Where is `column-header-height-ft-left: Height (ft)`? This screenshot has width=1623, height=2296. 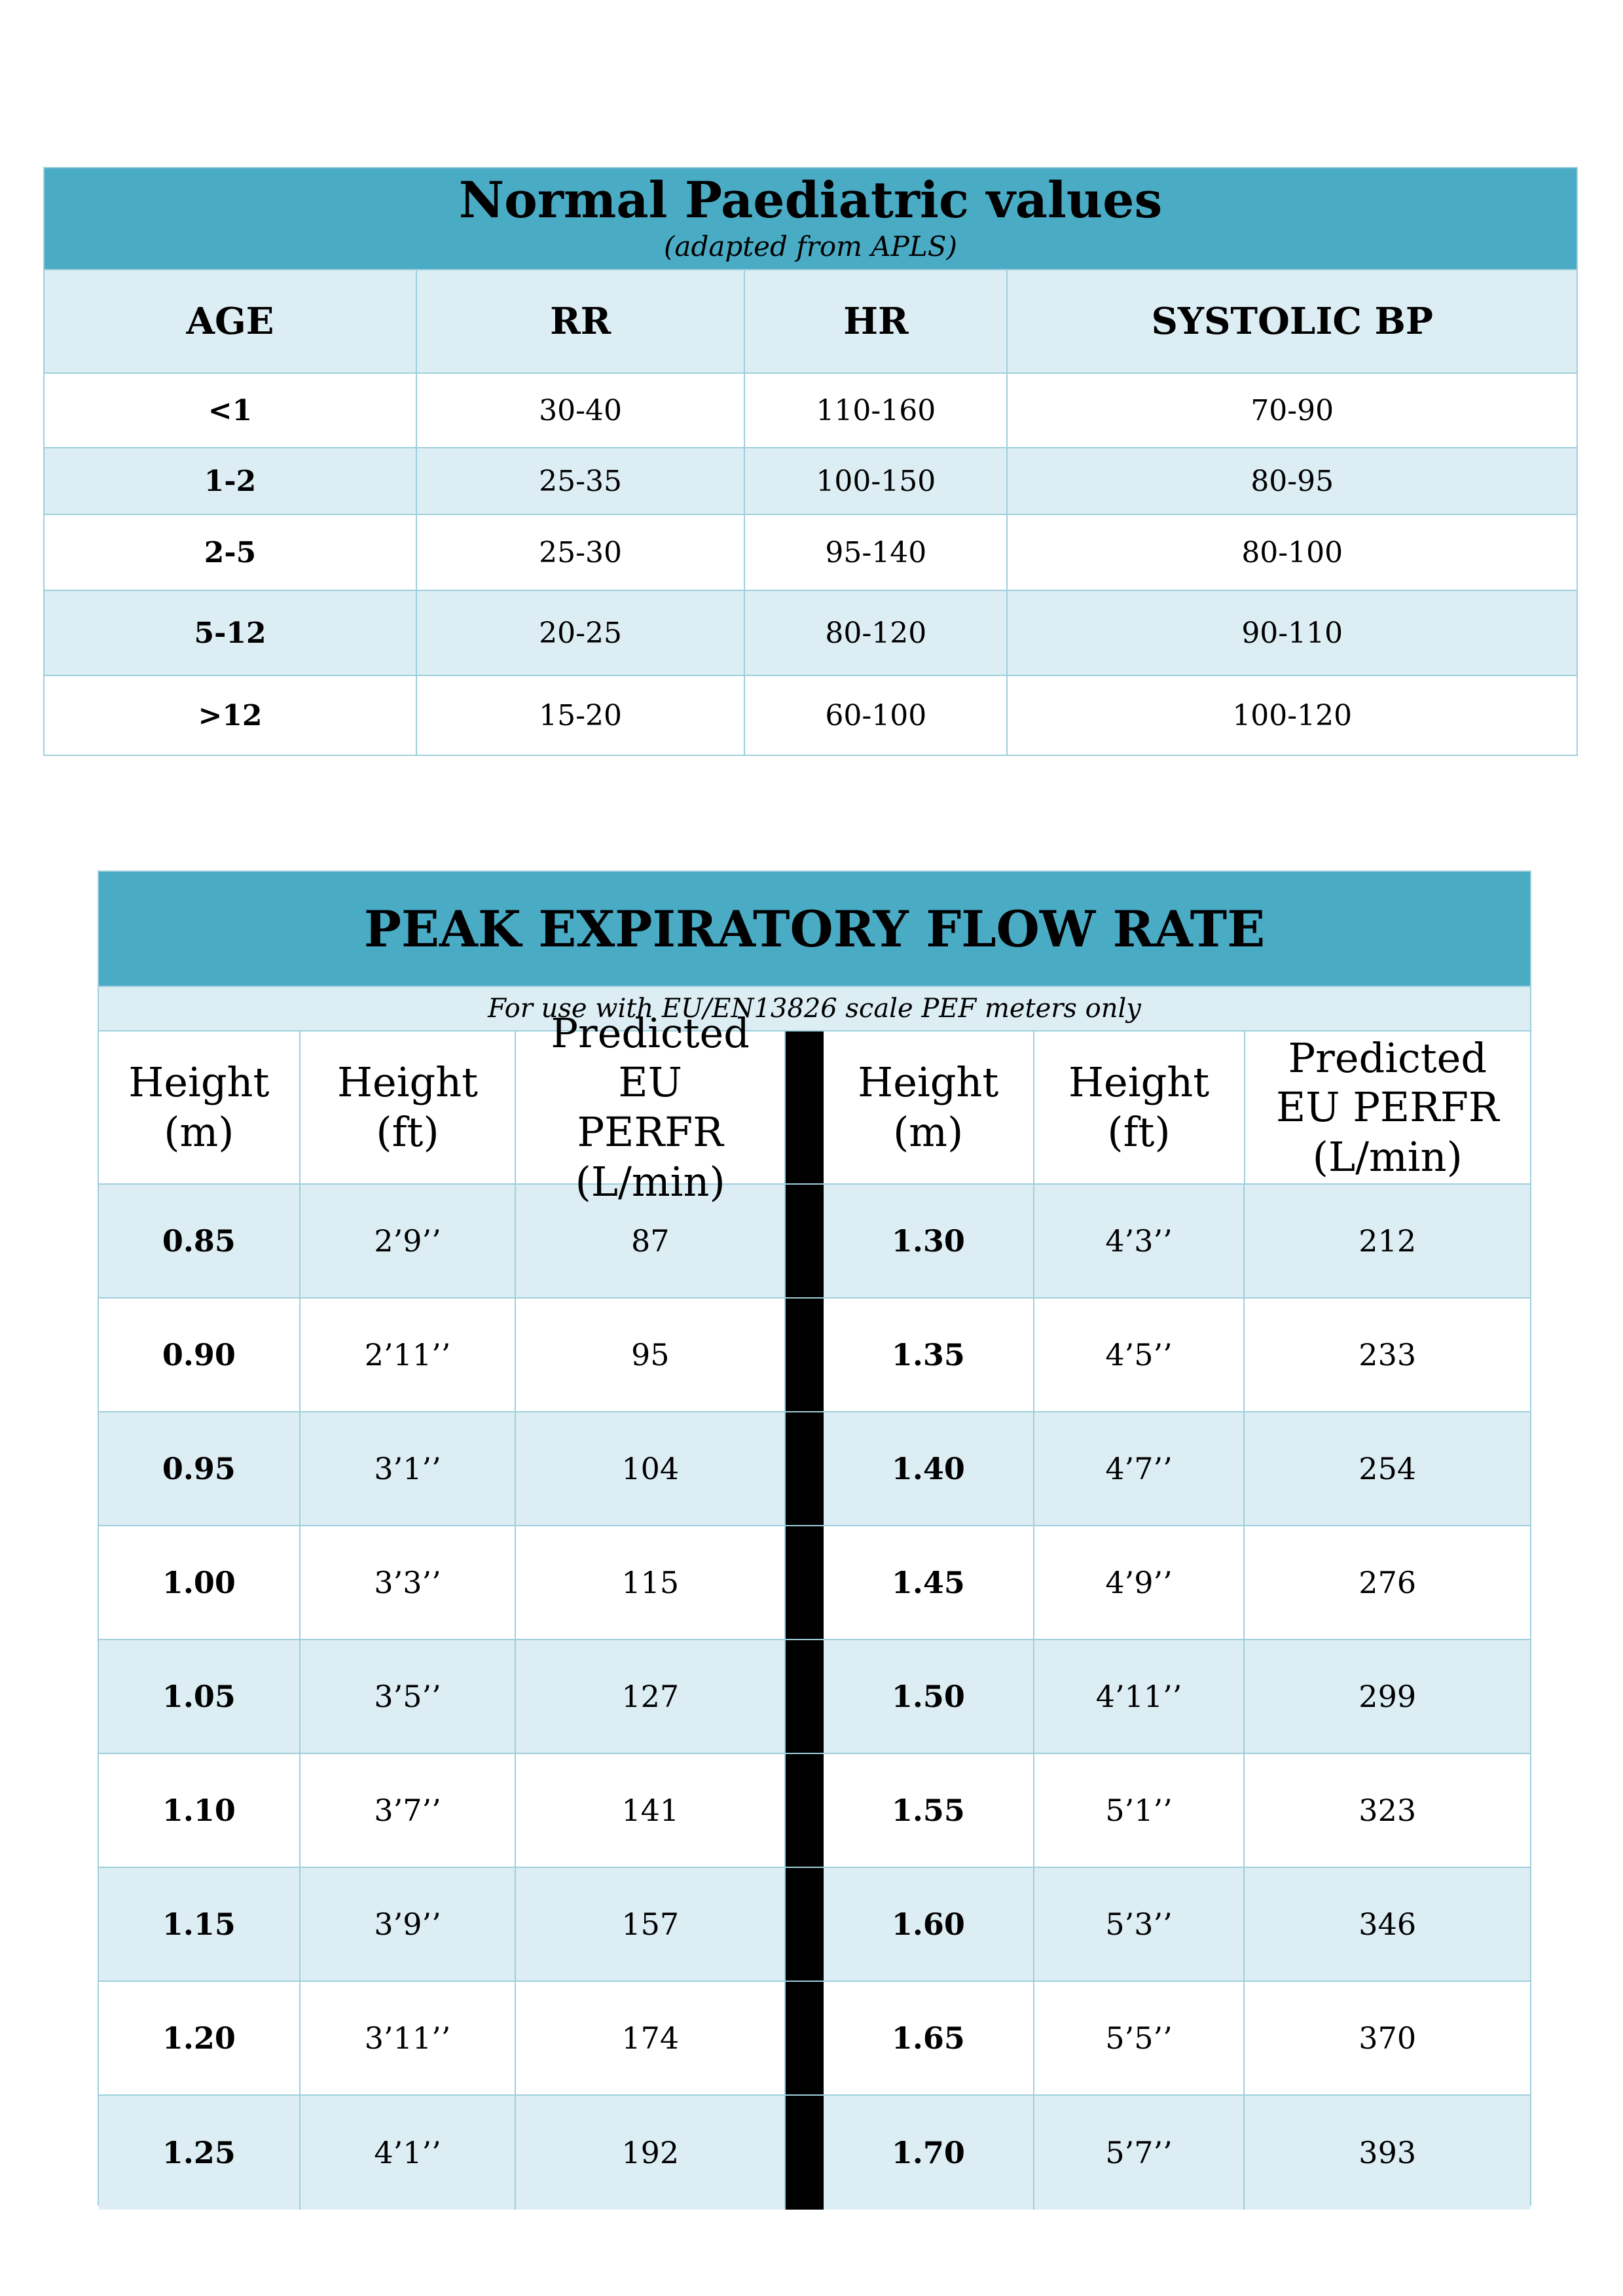
column-header-height-ft-left: Height (ft) is located at coordinates (409, 1107).